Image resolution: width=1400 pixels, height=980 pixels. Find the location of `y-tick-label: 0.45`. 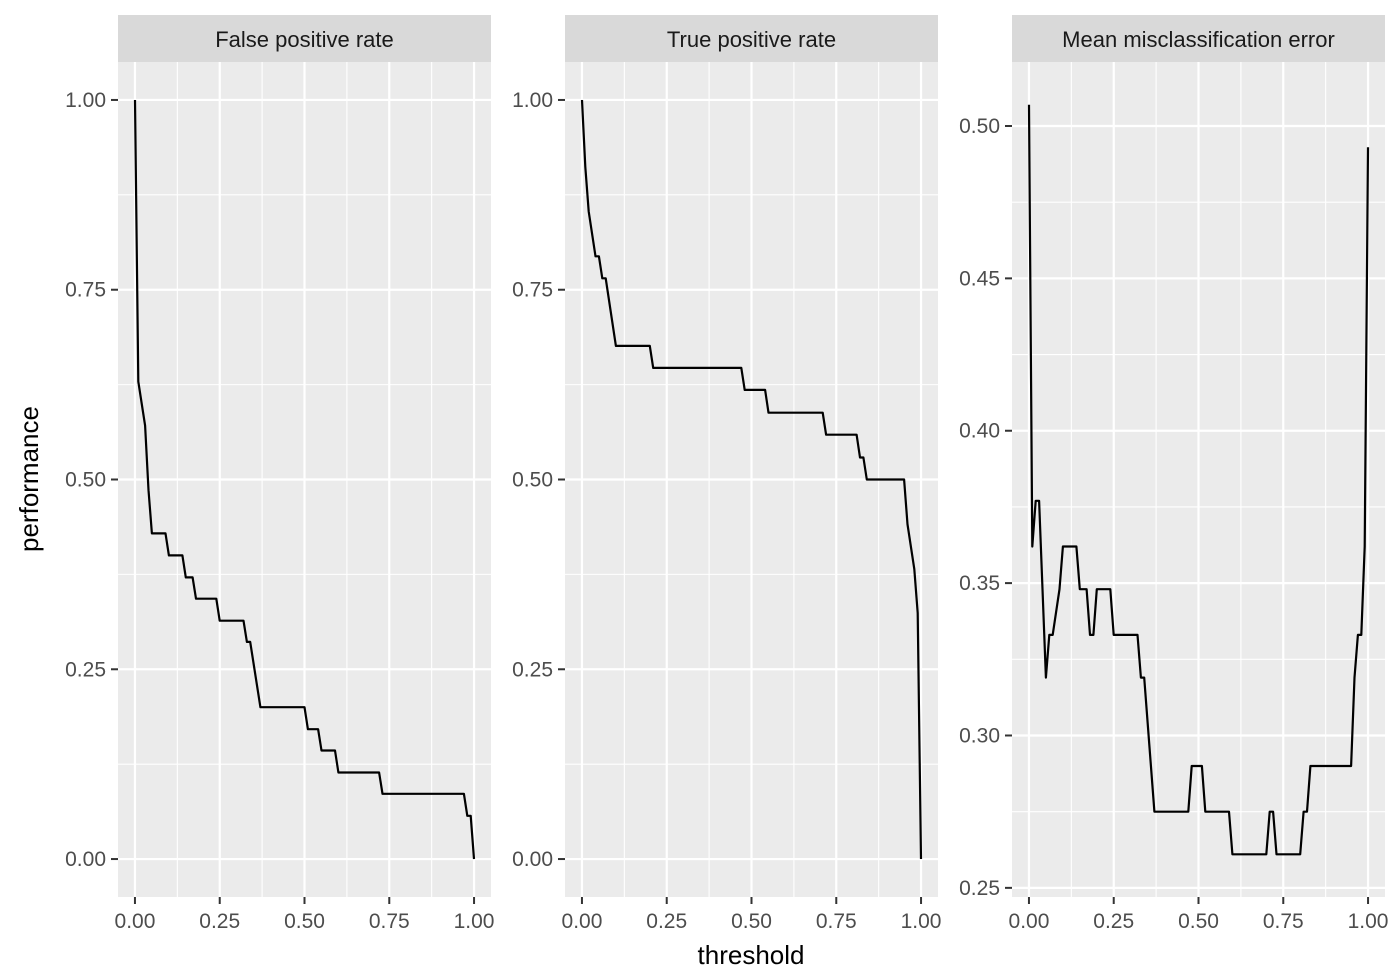

y-tick-label: 0.45 is located at coordinates (979, 278).